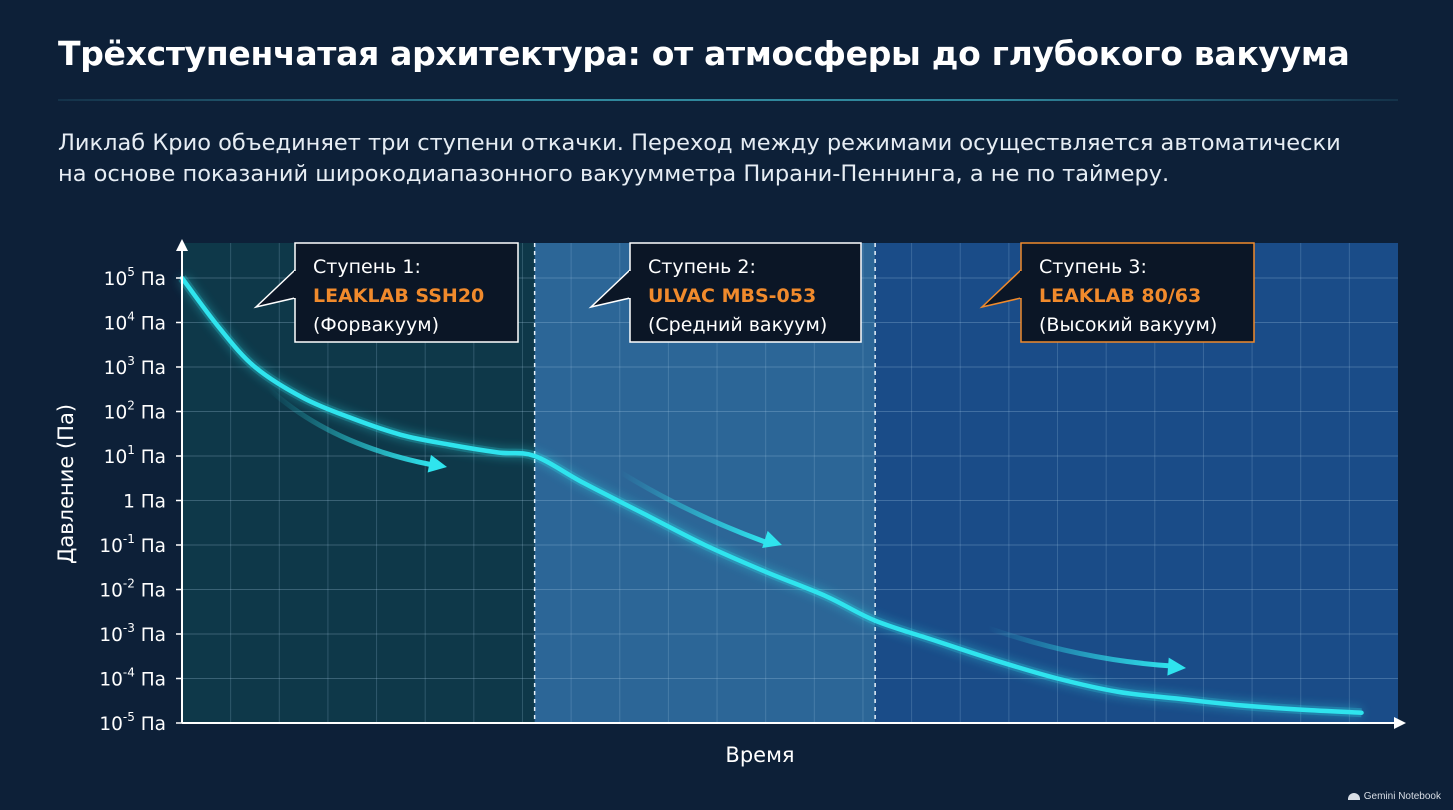 This screenshot has height=810, width=1453. I want to click on y-axis-label: Давление (Па), so click(66, 484).